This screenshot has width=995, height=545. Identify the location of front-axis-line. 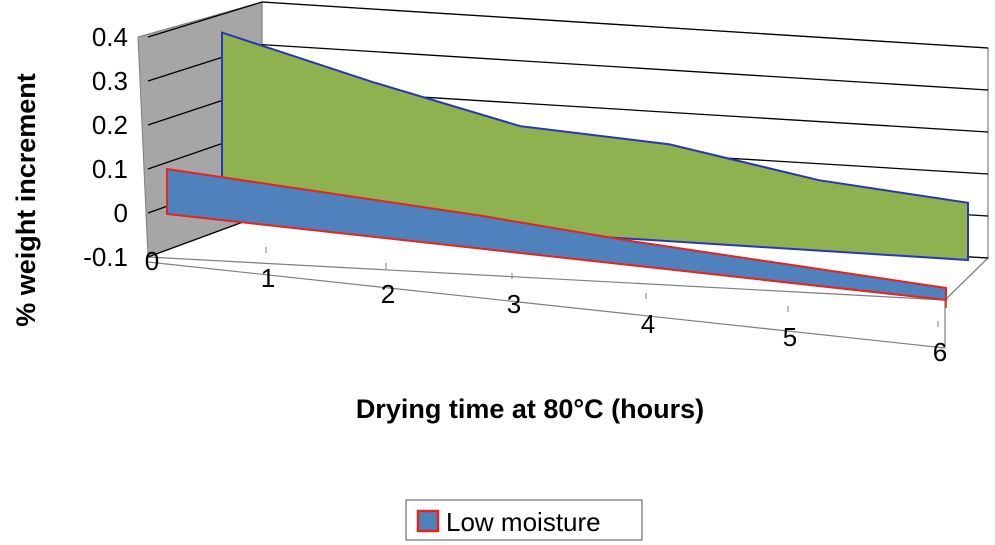
(546, 305).